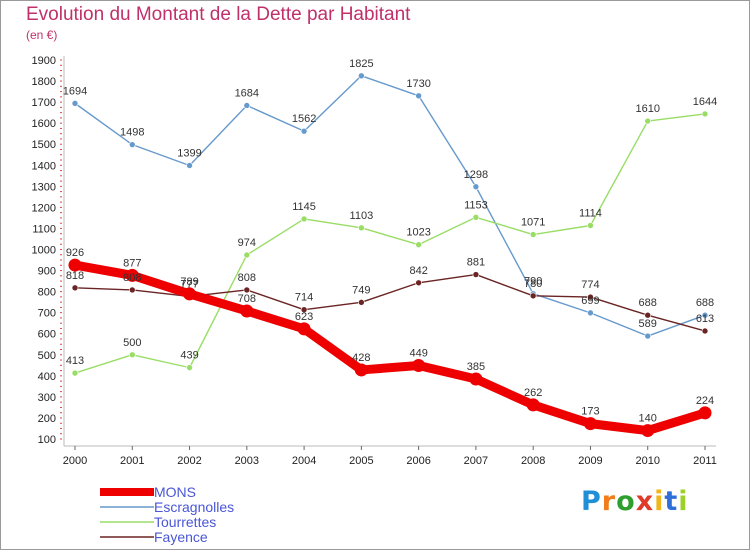 This screenshot has height=550, width=750. Describe the element at coordinates (304, 298) in the screenshot. I see `data-label-fayence: 714` at that location.